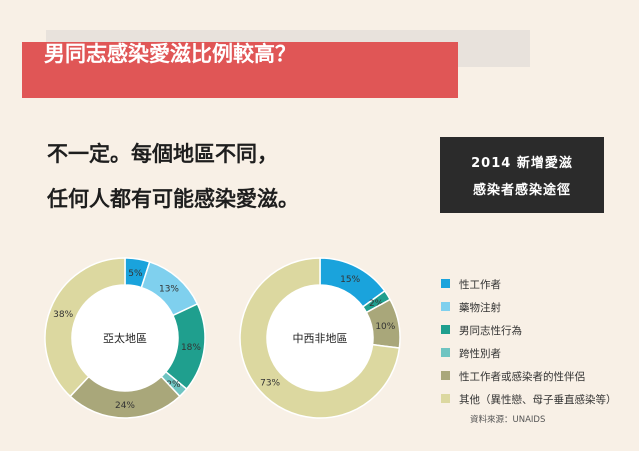  Describe the element at coordinates (191, 348) in the screenshot. I see `donut-1-label-msm: 18%` at that location.